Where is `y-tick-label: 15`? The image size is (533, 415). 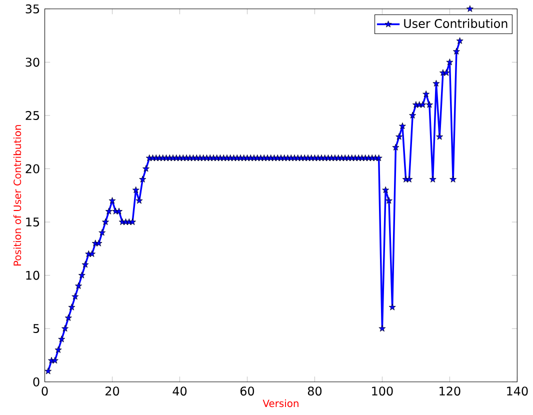
y-tick-label: 15 is located at coordinates (33, 222).